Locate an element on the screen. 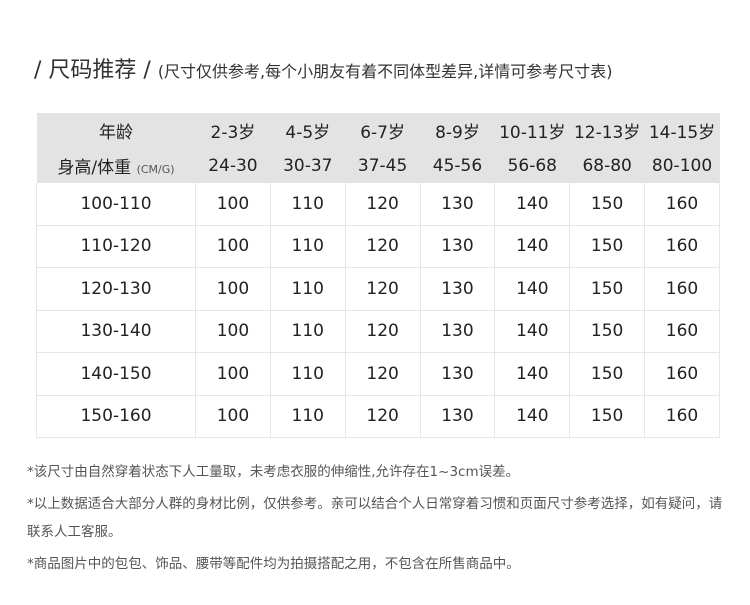  page-title: / 尺码推荐 / (尺寸仅供参考,每个小朋友有着不同体型差异,详情可参考尺寸表) is located at coordinates (323, 68).